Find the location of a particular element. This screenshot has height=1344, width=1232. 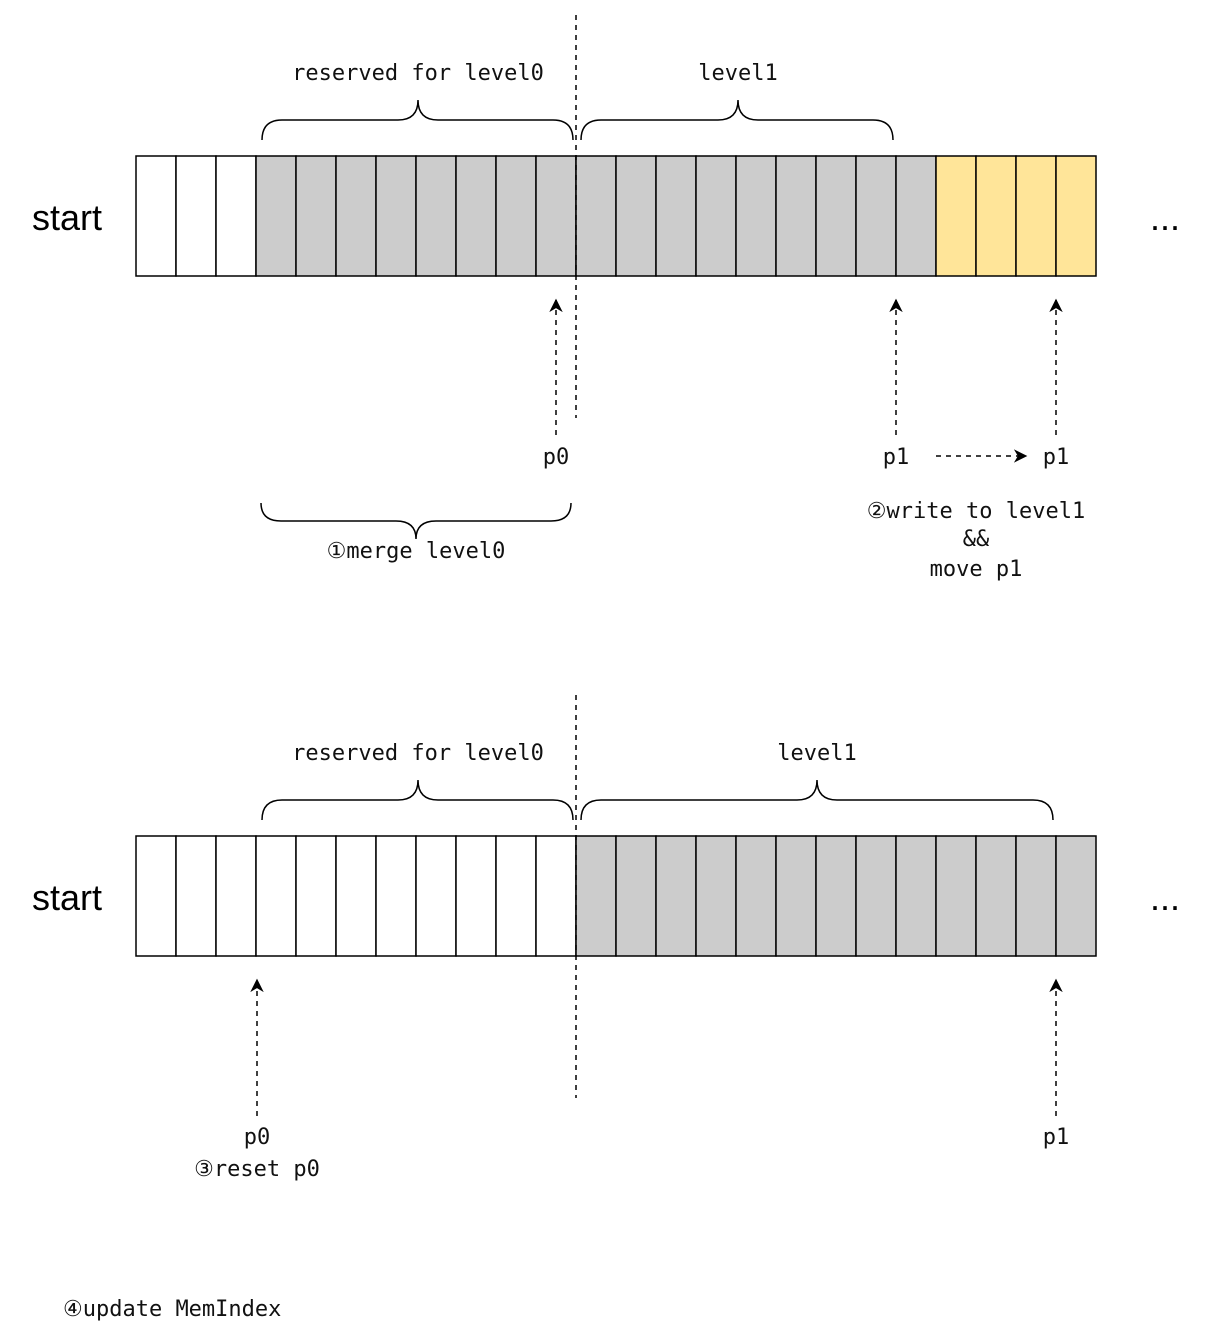

merge-brace is located at coordinates (416, 521).